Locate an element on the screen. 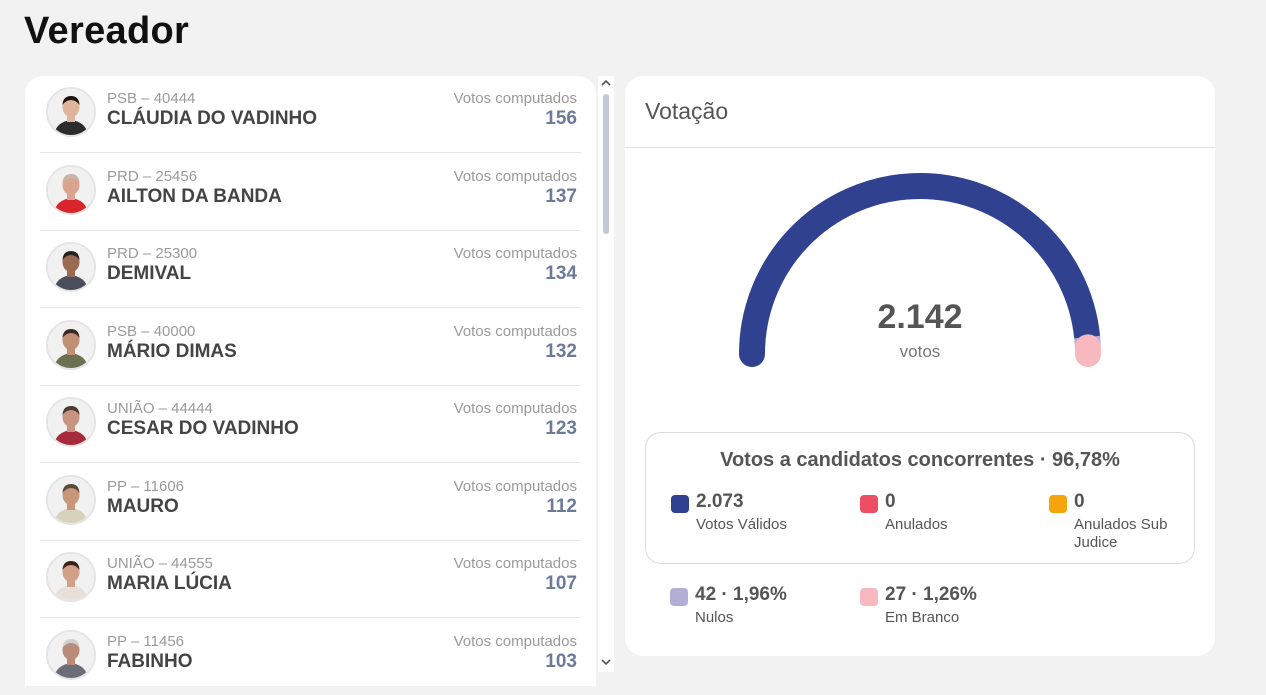 The height and width of the screenshot is (695, 1266). candidate-party-number: PRD – 25456 is located at coordinates (152, 176).